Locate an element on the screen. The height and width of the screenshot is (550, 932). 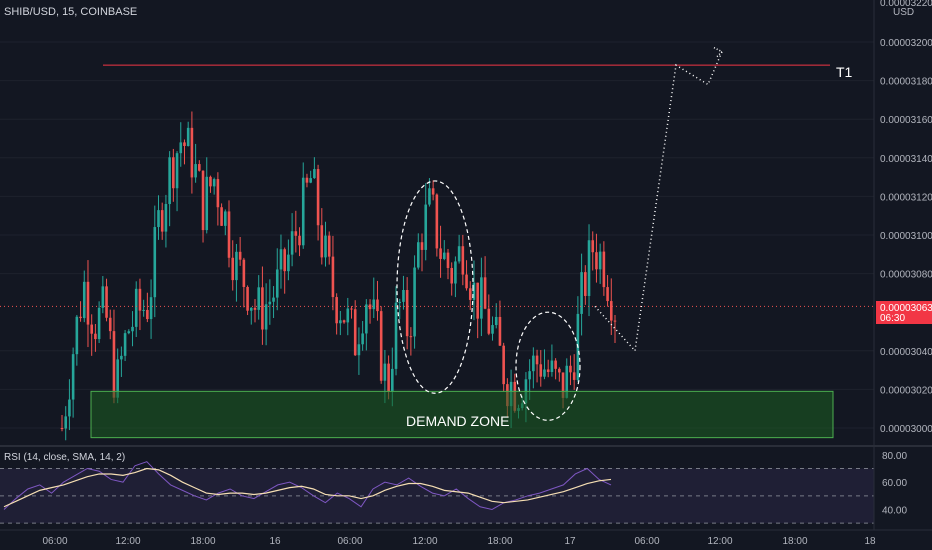
price-tick-label: 0.00003100 is located at coordinates (906, 236).